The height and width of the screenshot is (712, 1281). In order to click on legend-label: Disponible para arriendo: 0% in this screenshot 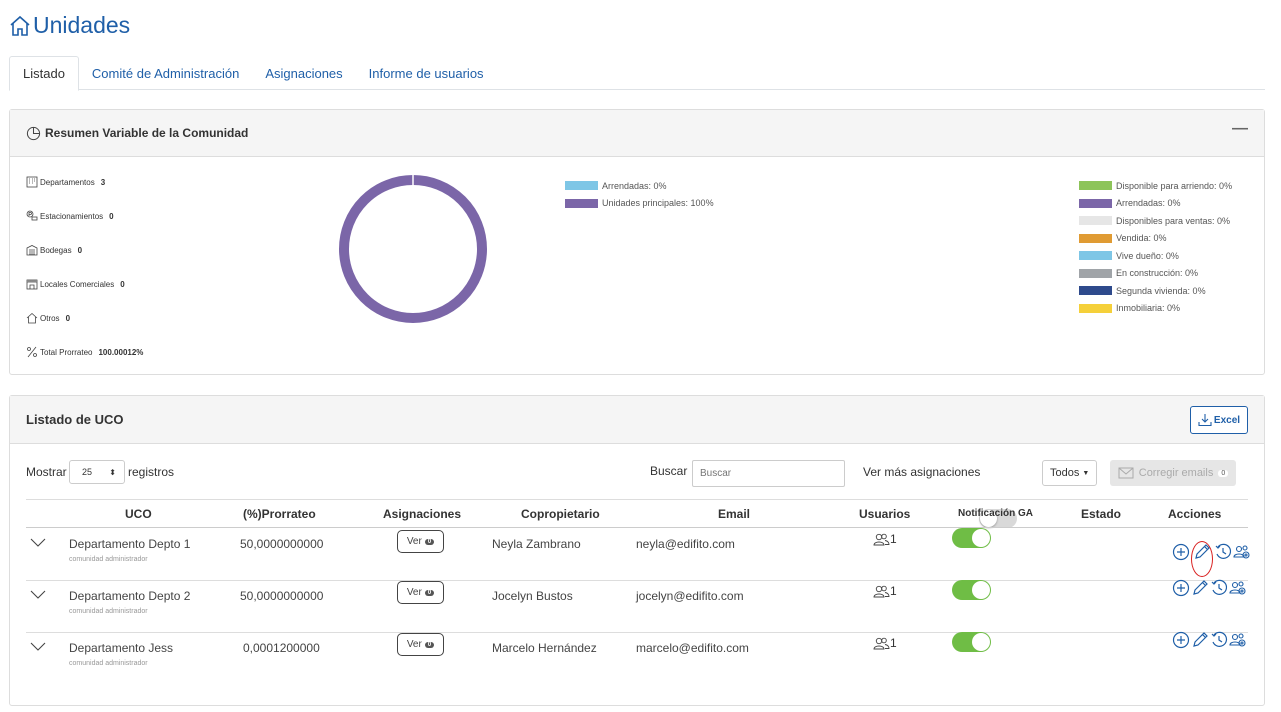, I will do `click(1174, 185)`.